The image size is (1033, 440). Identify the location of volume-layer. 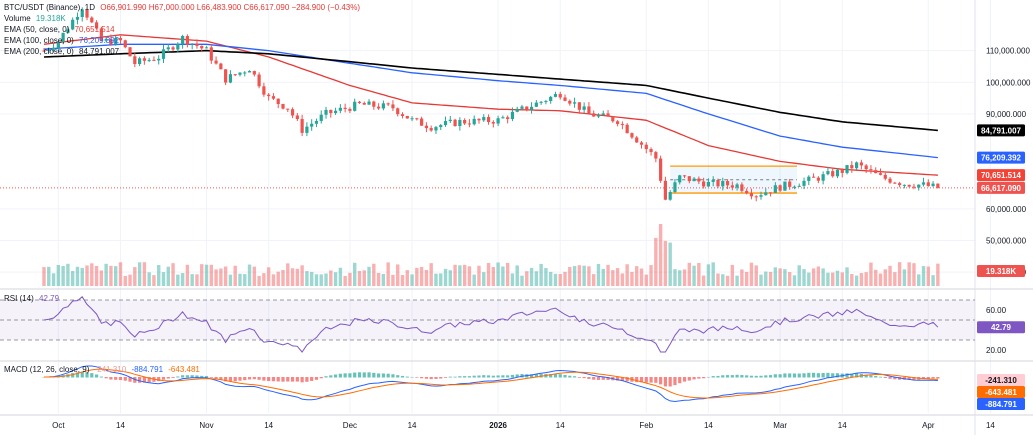
(491, 255).